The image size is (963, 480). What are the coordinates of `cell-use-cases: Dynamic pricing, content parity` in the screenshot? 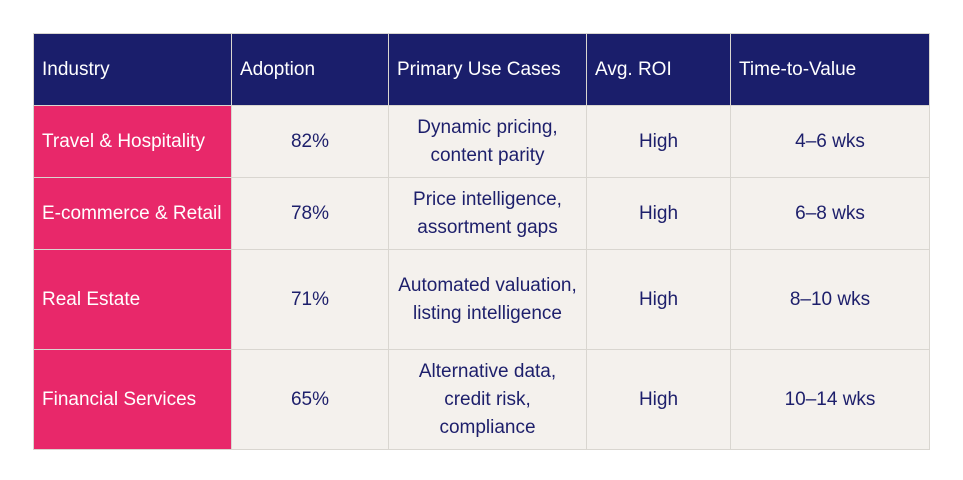 It's located at (487, 141).